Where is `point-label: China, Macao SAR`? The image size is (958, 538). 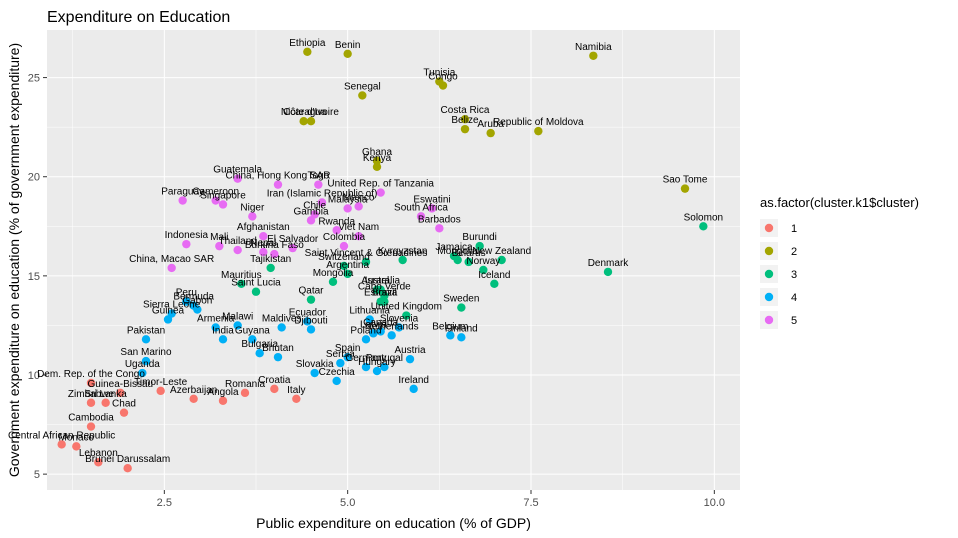 point-label: China, Macao SAR is located at coordinates (171, 259).